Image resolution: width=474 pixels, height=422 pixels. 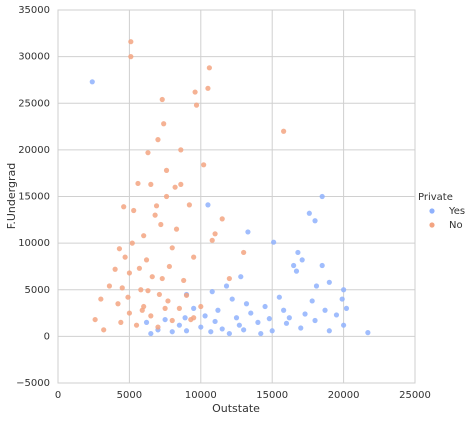 What do you see at coordinates (34, 103) in the screenshot?
I see `y-tick-label: 25000` at bounding box center [34, 103].